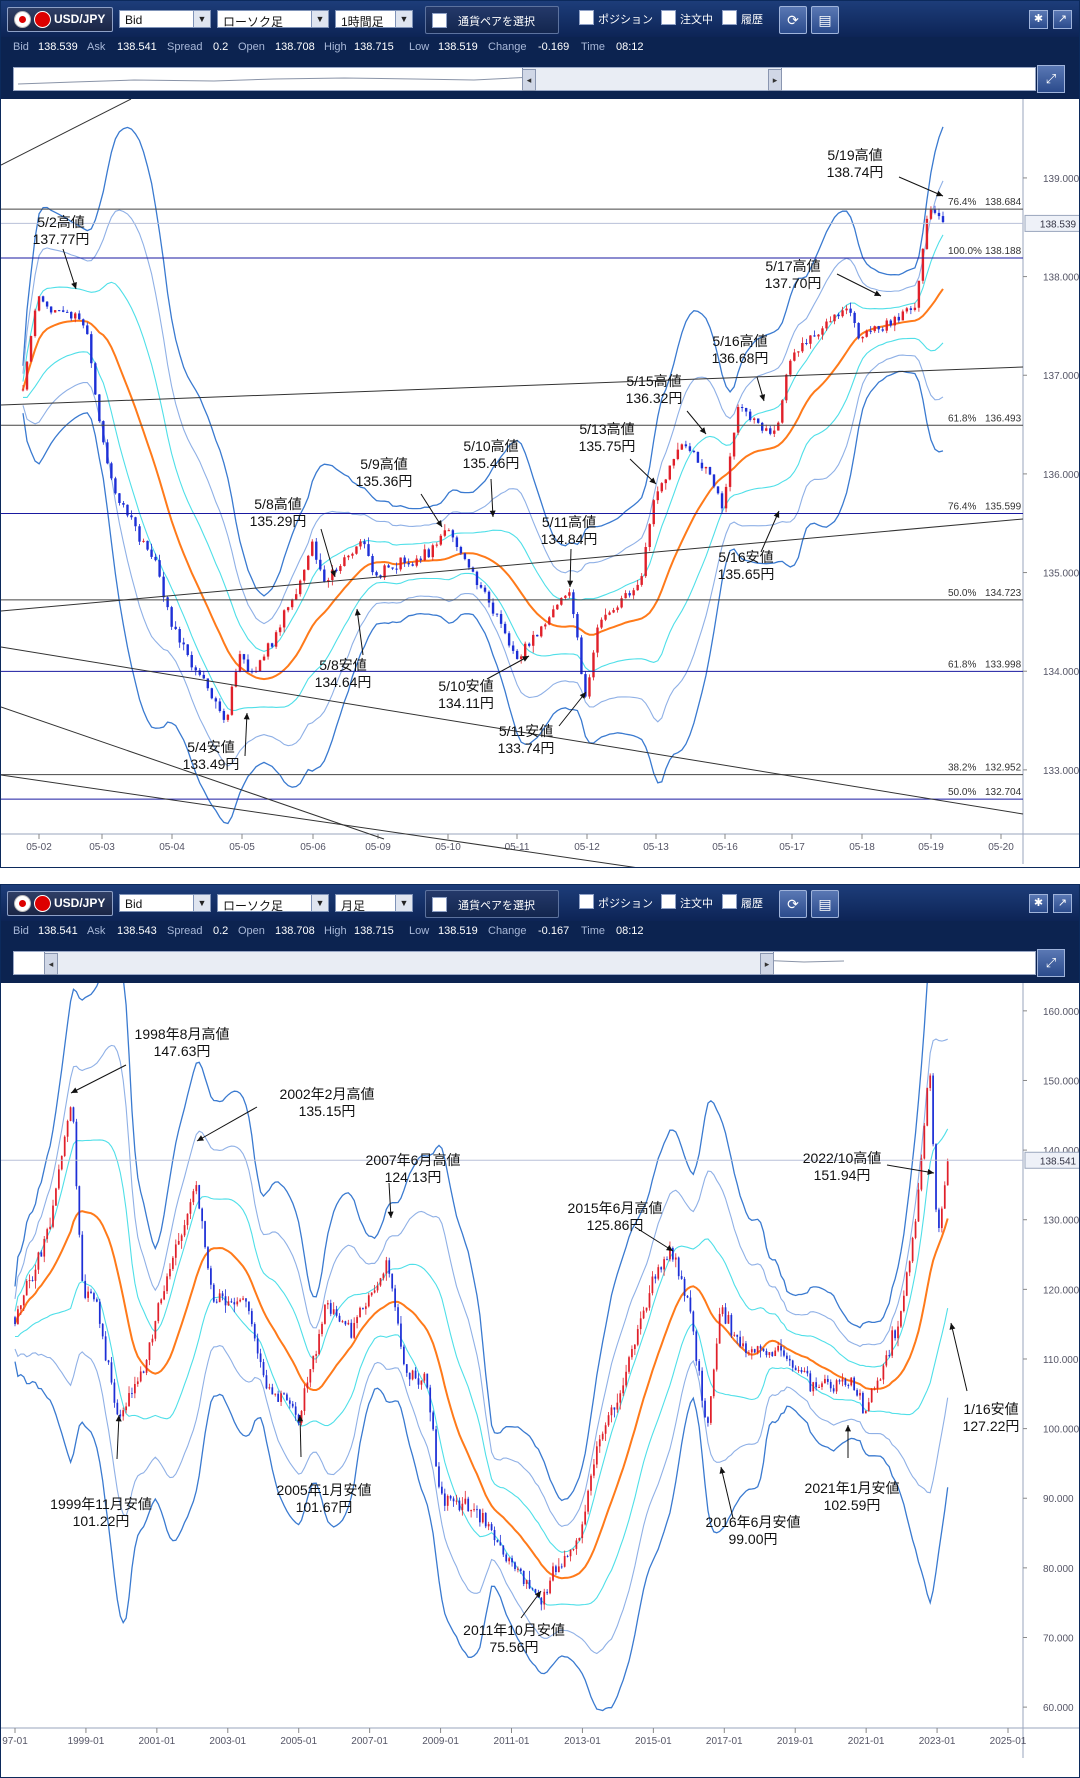 This screenshot has width=1080, height=1778. Describe the element at coordinates (630, 47) in the screenshot. I see `time-value: 08:12` at that location.